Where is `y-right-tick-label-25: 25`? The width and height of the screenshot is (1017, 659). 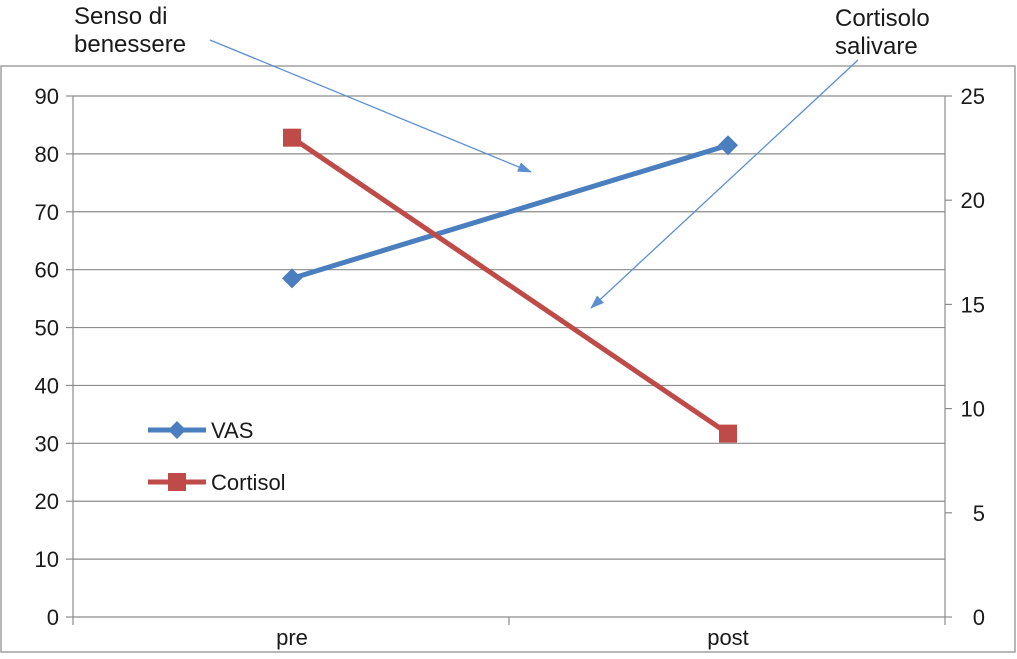 y-right-tick-label-25: 25 is located at coordinates (973, 96).